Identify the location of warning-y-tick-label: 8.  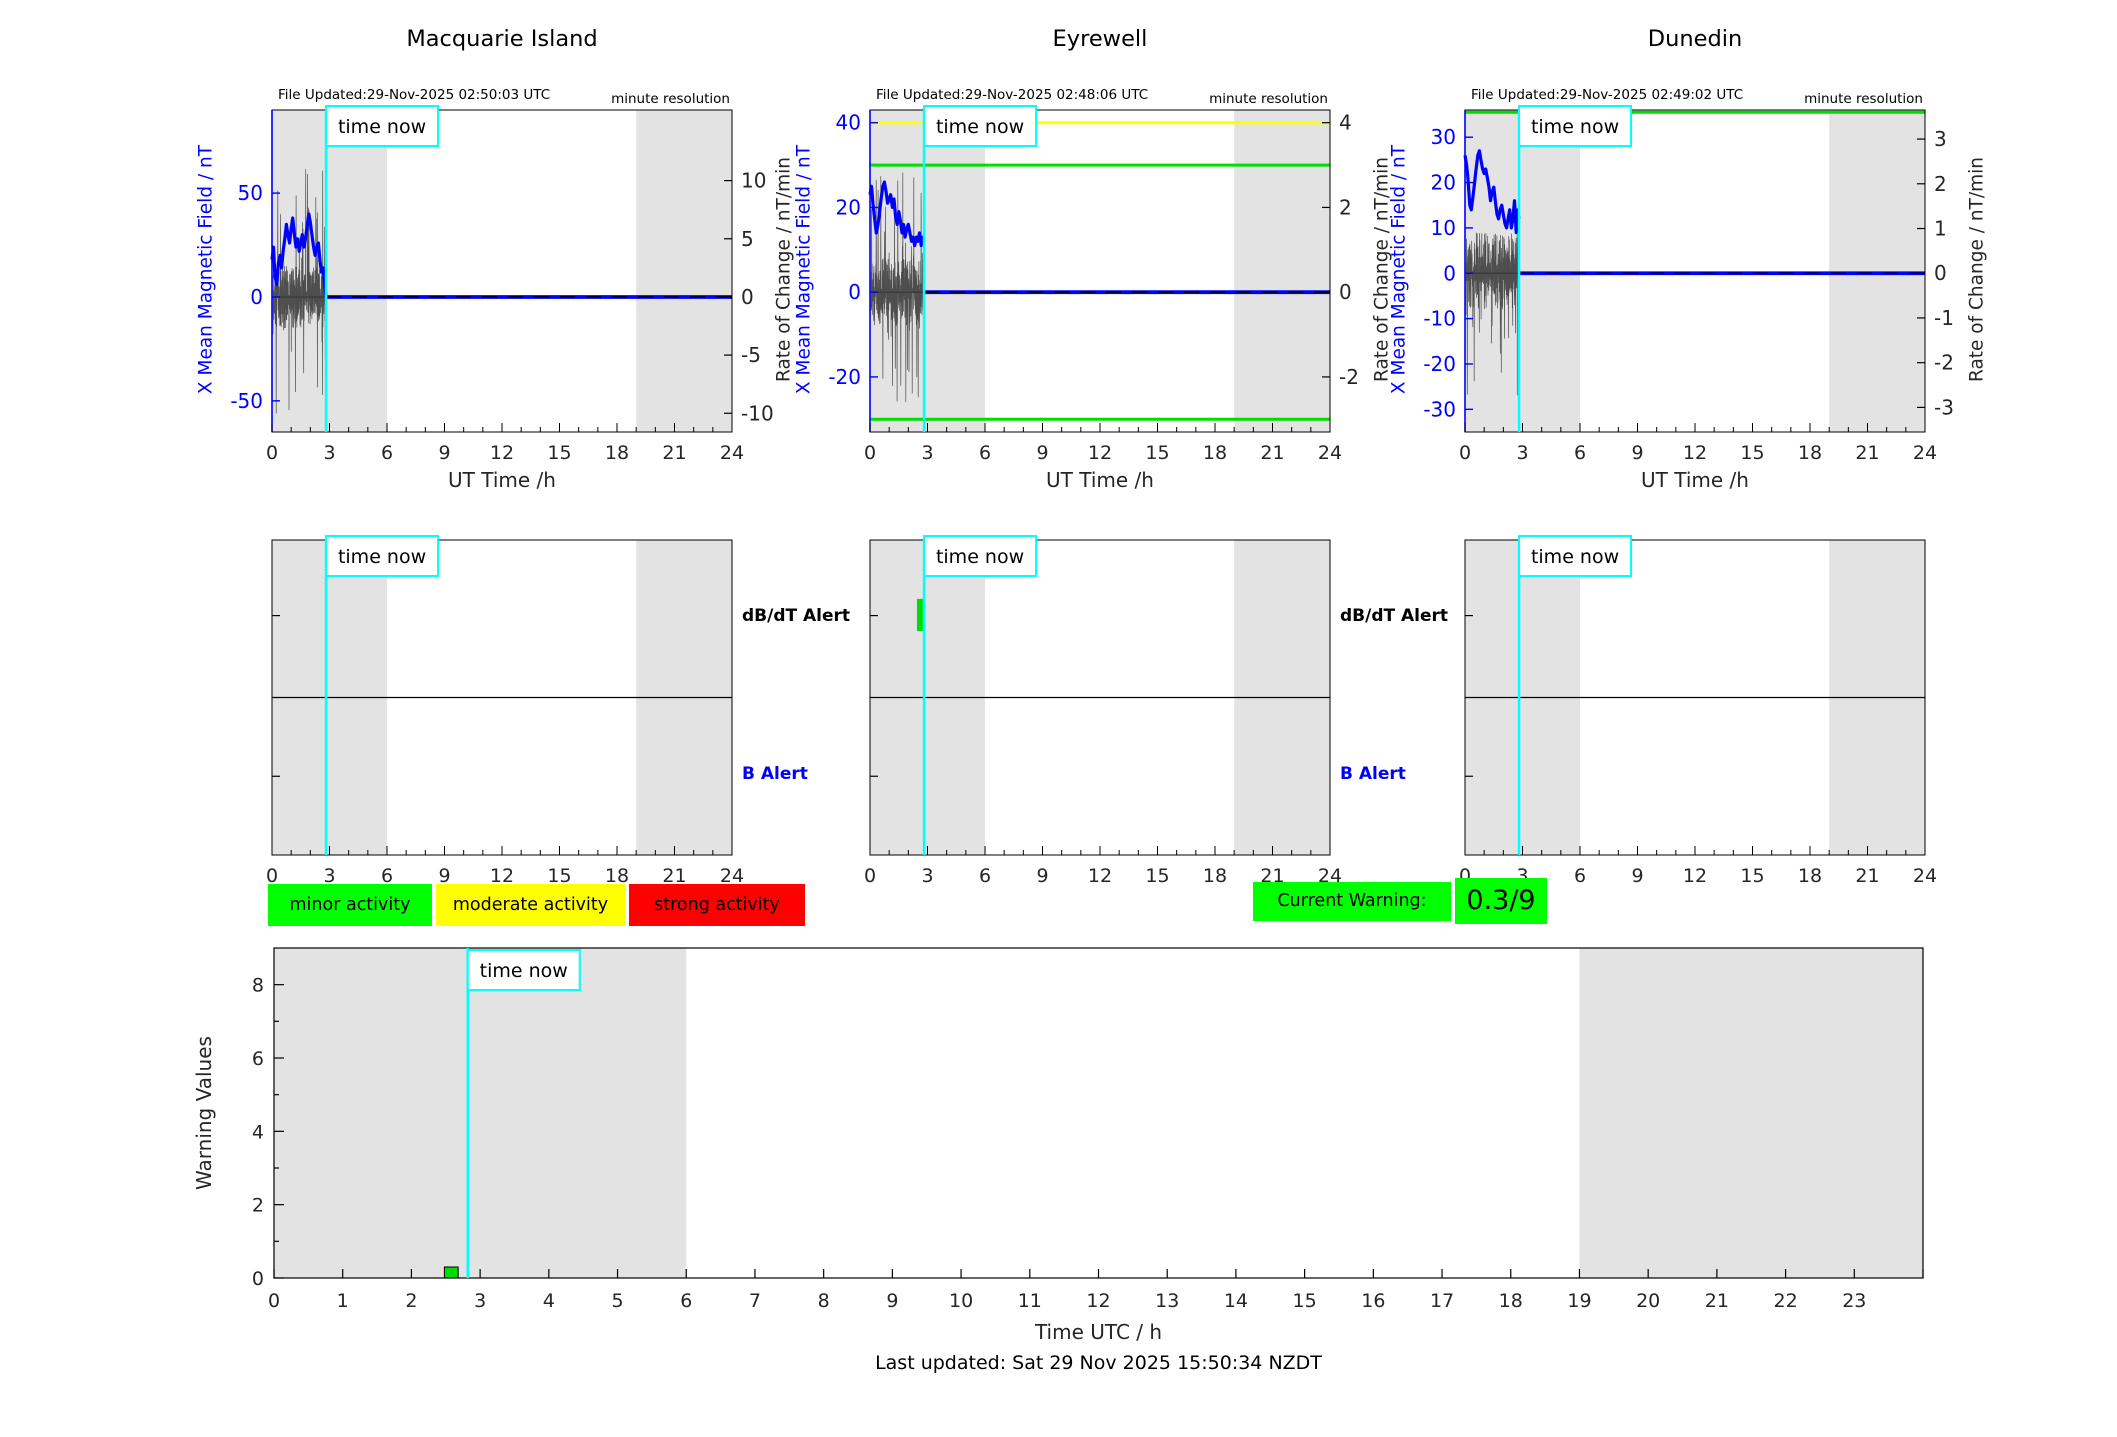
(258, 986).